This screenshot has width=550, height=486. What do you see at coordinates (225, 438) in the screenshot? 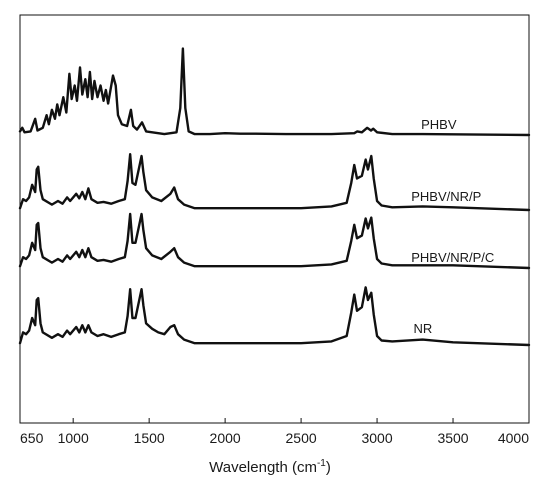
I see `x-tick-label: 2000` at bounding box center [225, 438].